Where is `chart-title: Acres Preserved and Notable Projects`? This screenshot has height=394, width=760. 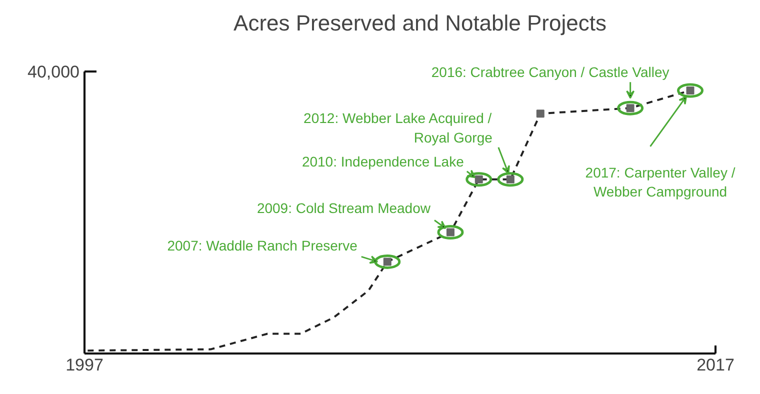
chart-title: Acres Preserved and Notable Projects is located at coordinates (420, 23).